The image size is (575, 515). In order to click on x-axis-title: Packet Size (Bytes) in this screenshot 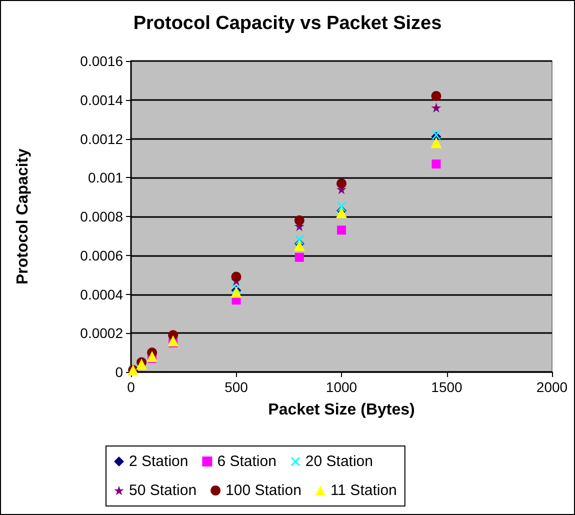, I will do `click(341, 410)`.